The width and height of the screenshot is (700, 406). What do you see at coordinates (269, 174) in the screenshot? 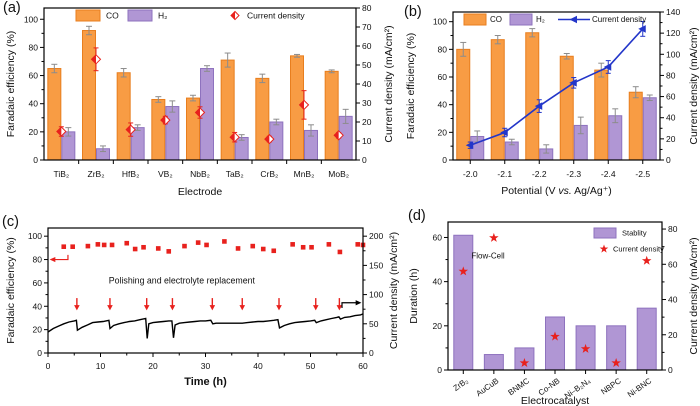
I see `a-x-label: CrB₂` at bounding box center [269, 174].